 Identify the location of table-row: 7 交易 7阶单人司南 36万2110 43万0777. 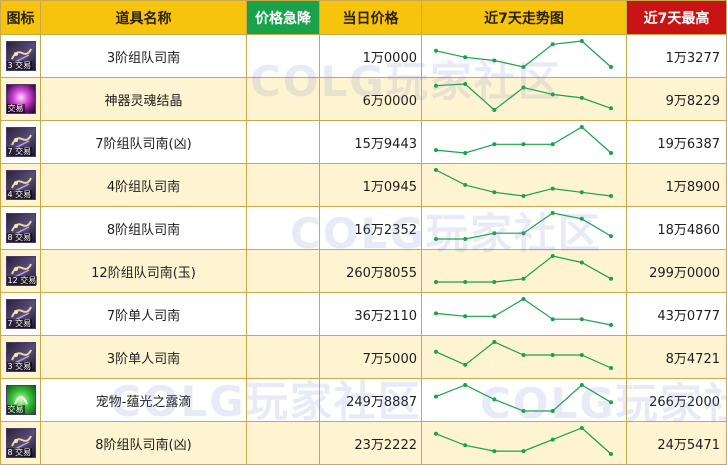
(363, 314).